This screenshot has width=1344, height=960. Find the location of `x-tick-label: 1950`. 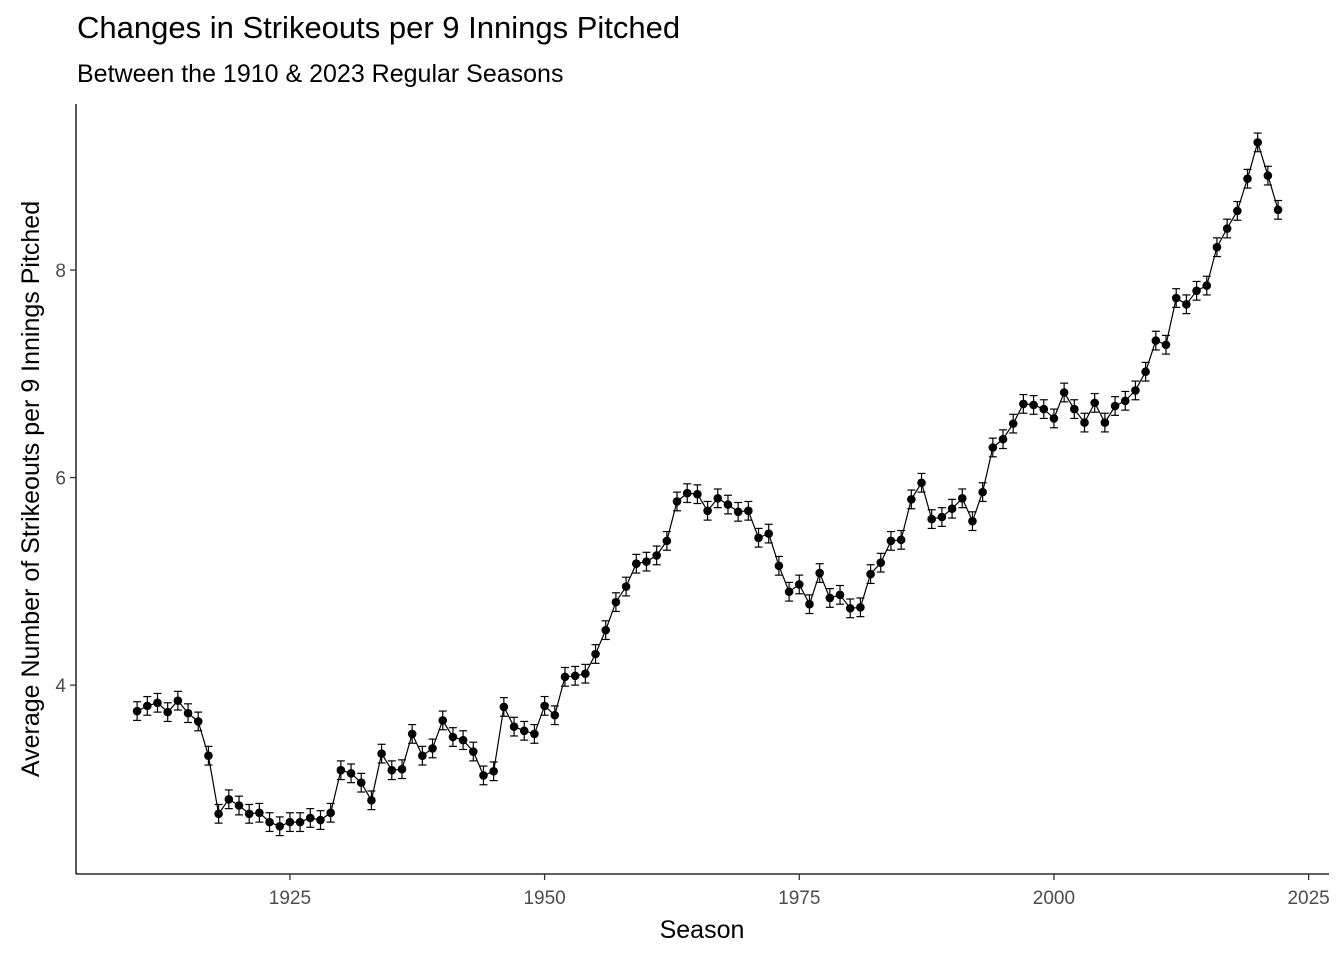

x-tick-label: 1950 is located at coordinates (544, 898).